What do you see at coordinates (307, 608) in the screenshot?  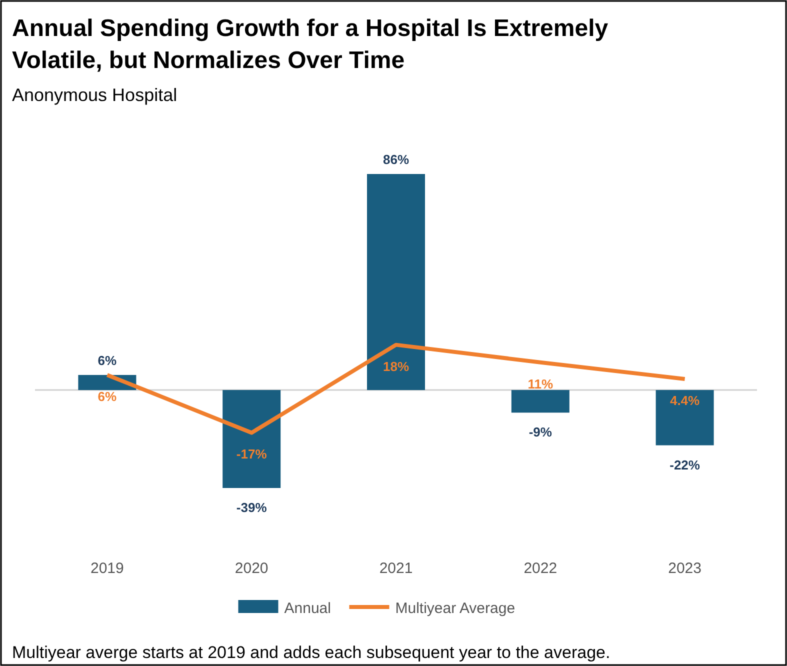 I see `legend-label: Annual` at bounding box center [307, 608].